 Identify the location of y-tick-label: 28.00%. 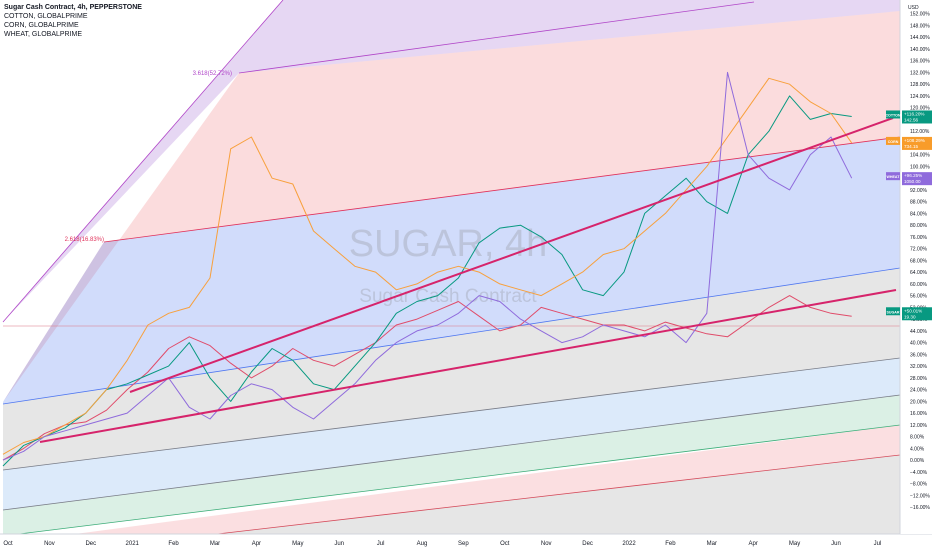
(919, 379).